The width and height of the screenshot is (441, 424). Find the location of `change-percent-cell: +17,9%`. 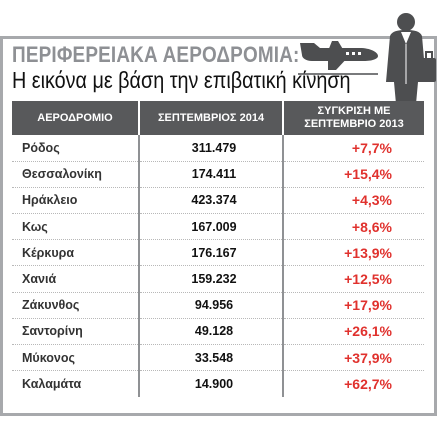

change-percent-cell: +17,9% is located at coordinates (353, 305).